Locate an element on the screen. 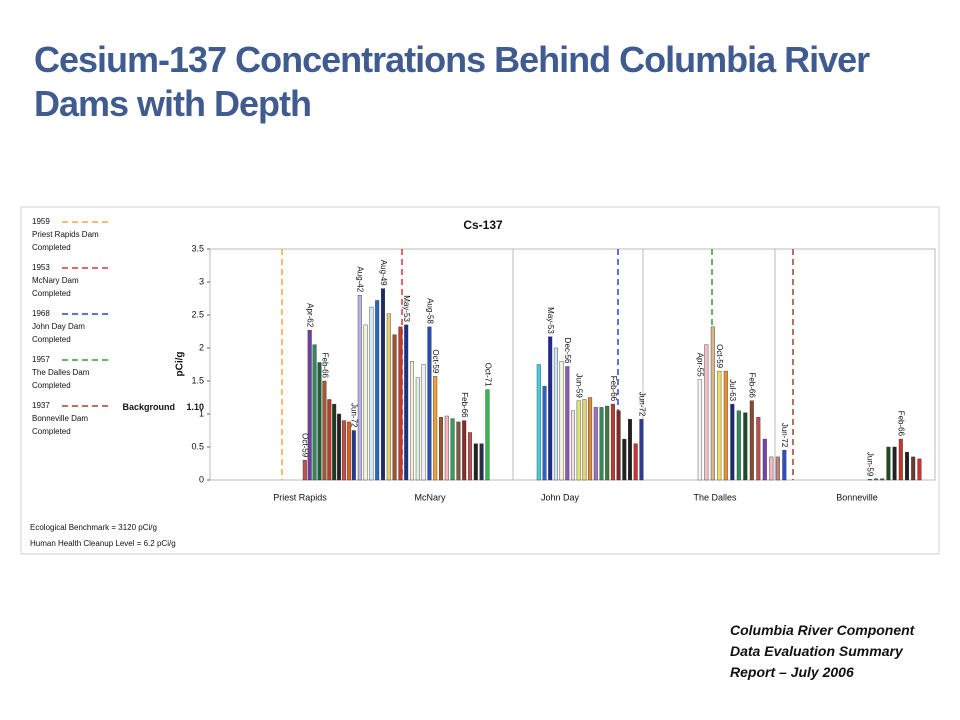 The width and height of the screenshot is (960, 720). y-tick-label: 0.5 is located at coordinates (197, 446).